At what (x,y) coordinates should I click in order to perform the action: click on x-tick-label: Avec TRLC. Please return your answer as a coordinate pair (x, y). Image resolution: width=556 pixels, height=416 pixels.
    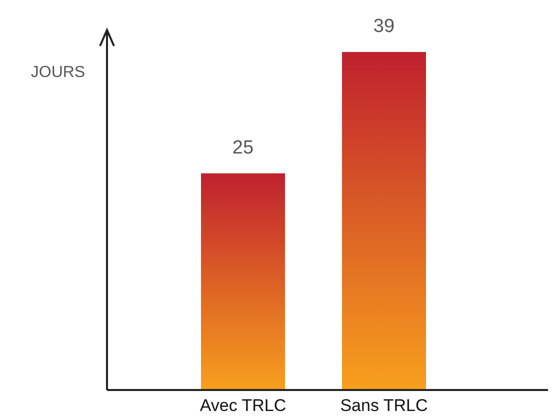
    Looking at the image, I should click on (243, 405).